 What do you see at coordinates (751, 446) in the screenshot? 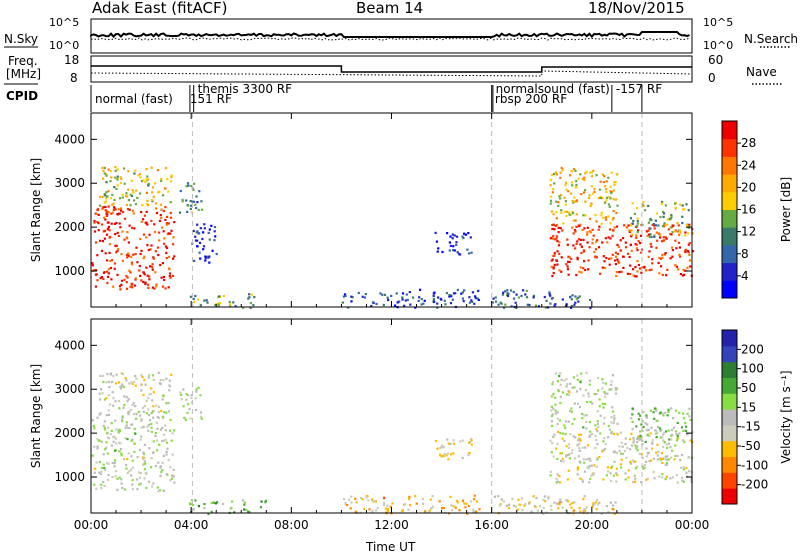
I see `colorbar-tick-label: -50` at bounding box center [751, 446].